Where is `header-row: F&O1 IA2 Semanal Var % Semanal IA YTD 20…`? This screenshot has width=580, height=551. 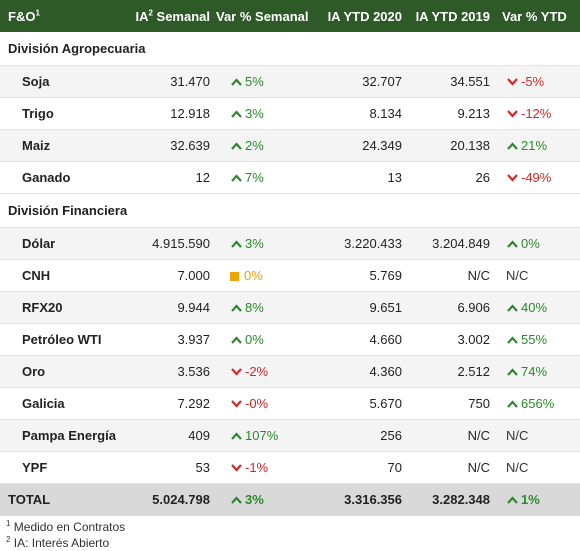
header-row: F&O1 IA2 Semanal Var % Semanal IA YTD 20… is located at coordinates (290, 16).